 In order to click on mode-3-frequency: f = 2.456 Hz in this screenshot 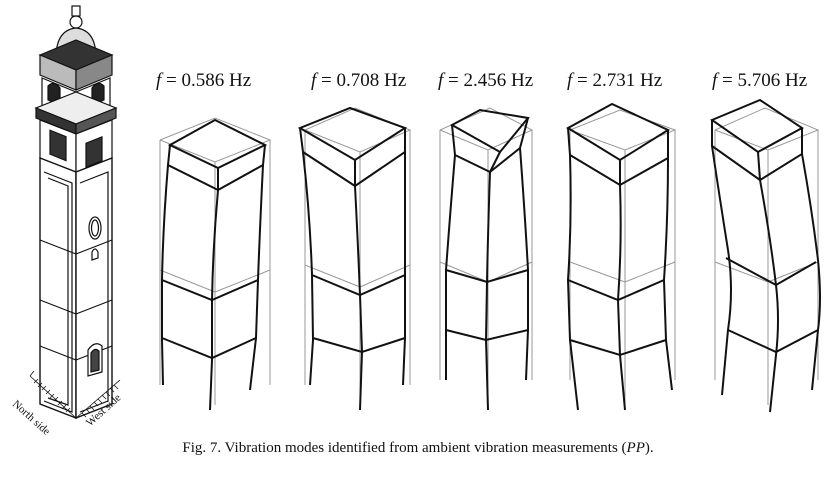, I will do `click(486, 80)`.